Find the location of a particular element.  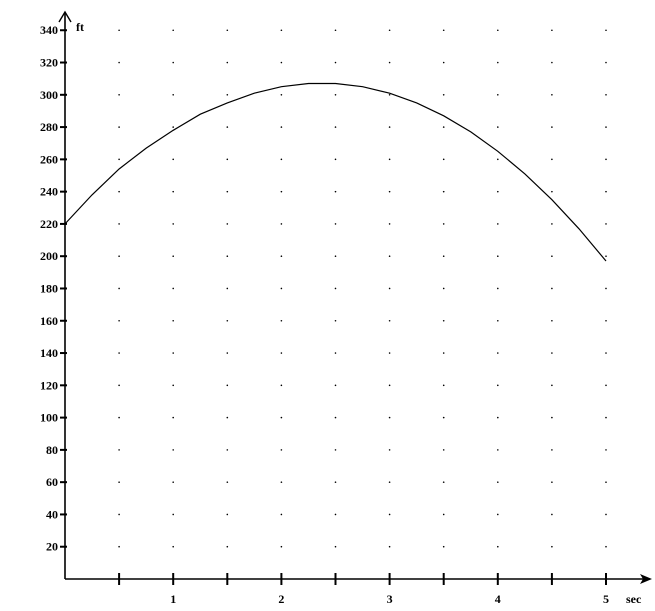

y-tick-label: 120 is located at coordinates (49, 385).